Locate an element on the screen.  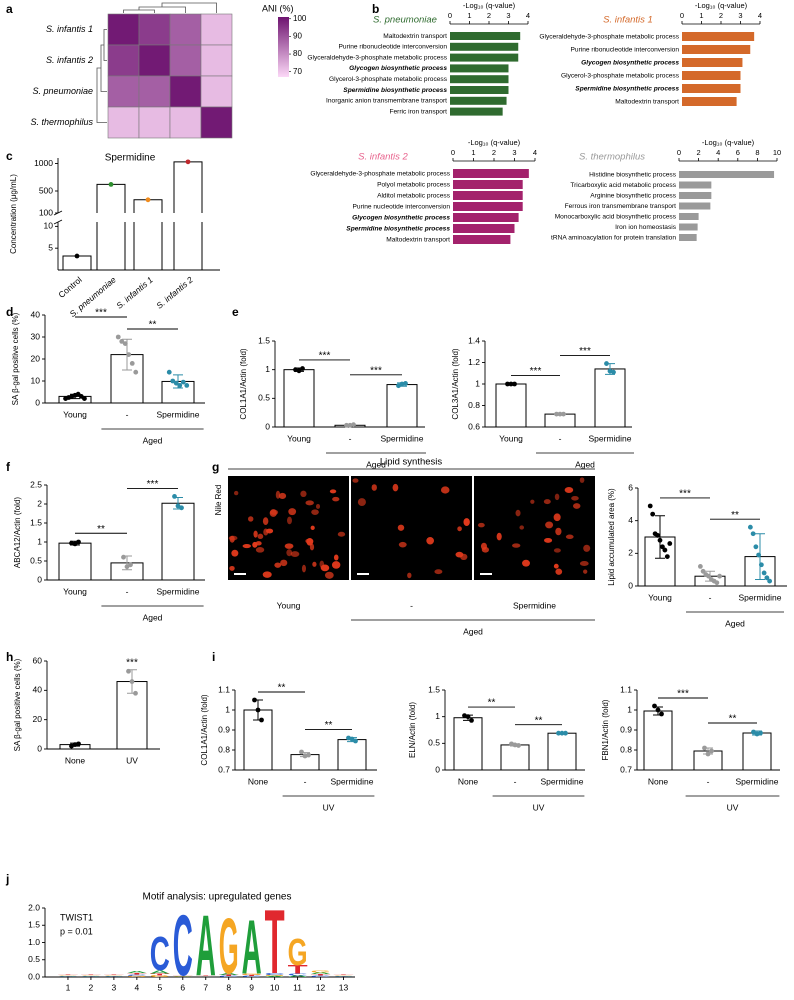
category-label: Ferric iron transport is located at coordinates (418, 111).